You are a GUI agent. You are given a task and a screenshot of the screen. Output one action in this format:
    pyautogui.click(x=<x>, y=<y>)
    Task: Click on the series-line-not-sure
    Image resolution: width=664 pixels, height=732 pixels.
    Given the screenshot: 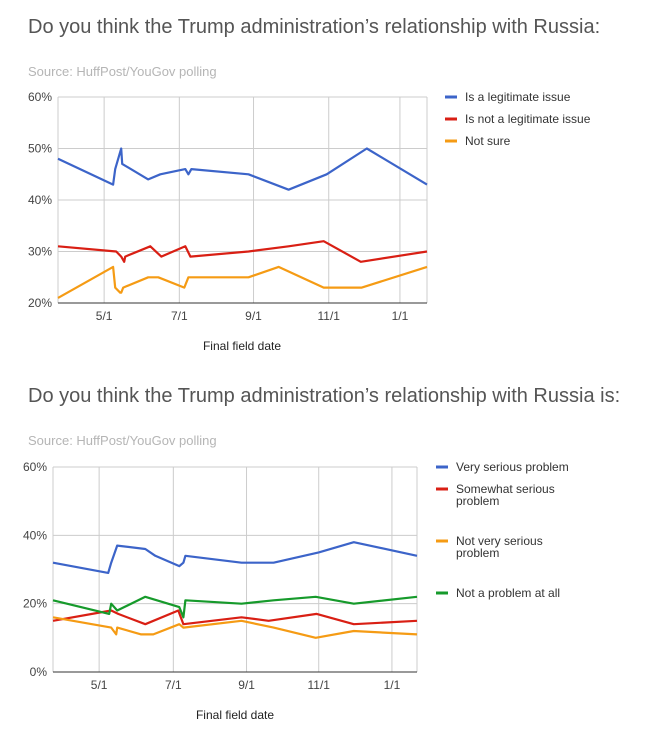 What is the action you would take?
    pyautogui.click(x=242, y=282)
    